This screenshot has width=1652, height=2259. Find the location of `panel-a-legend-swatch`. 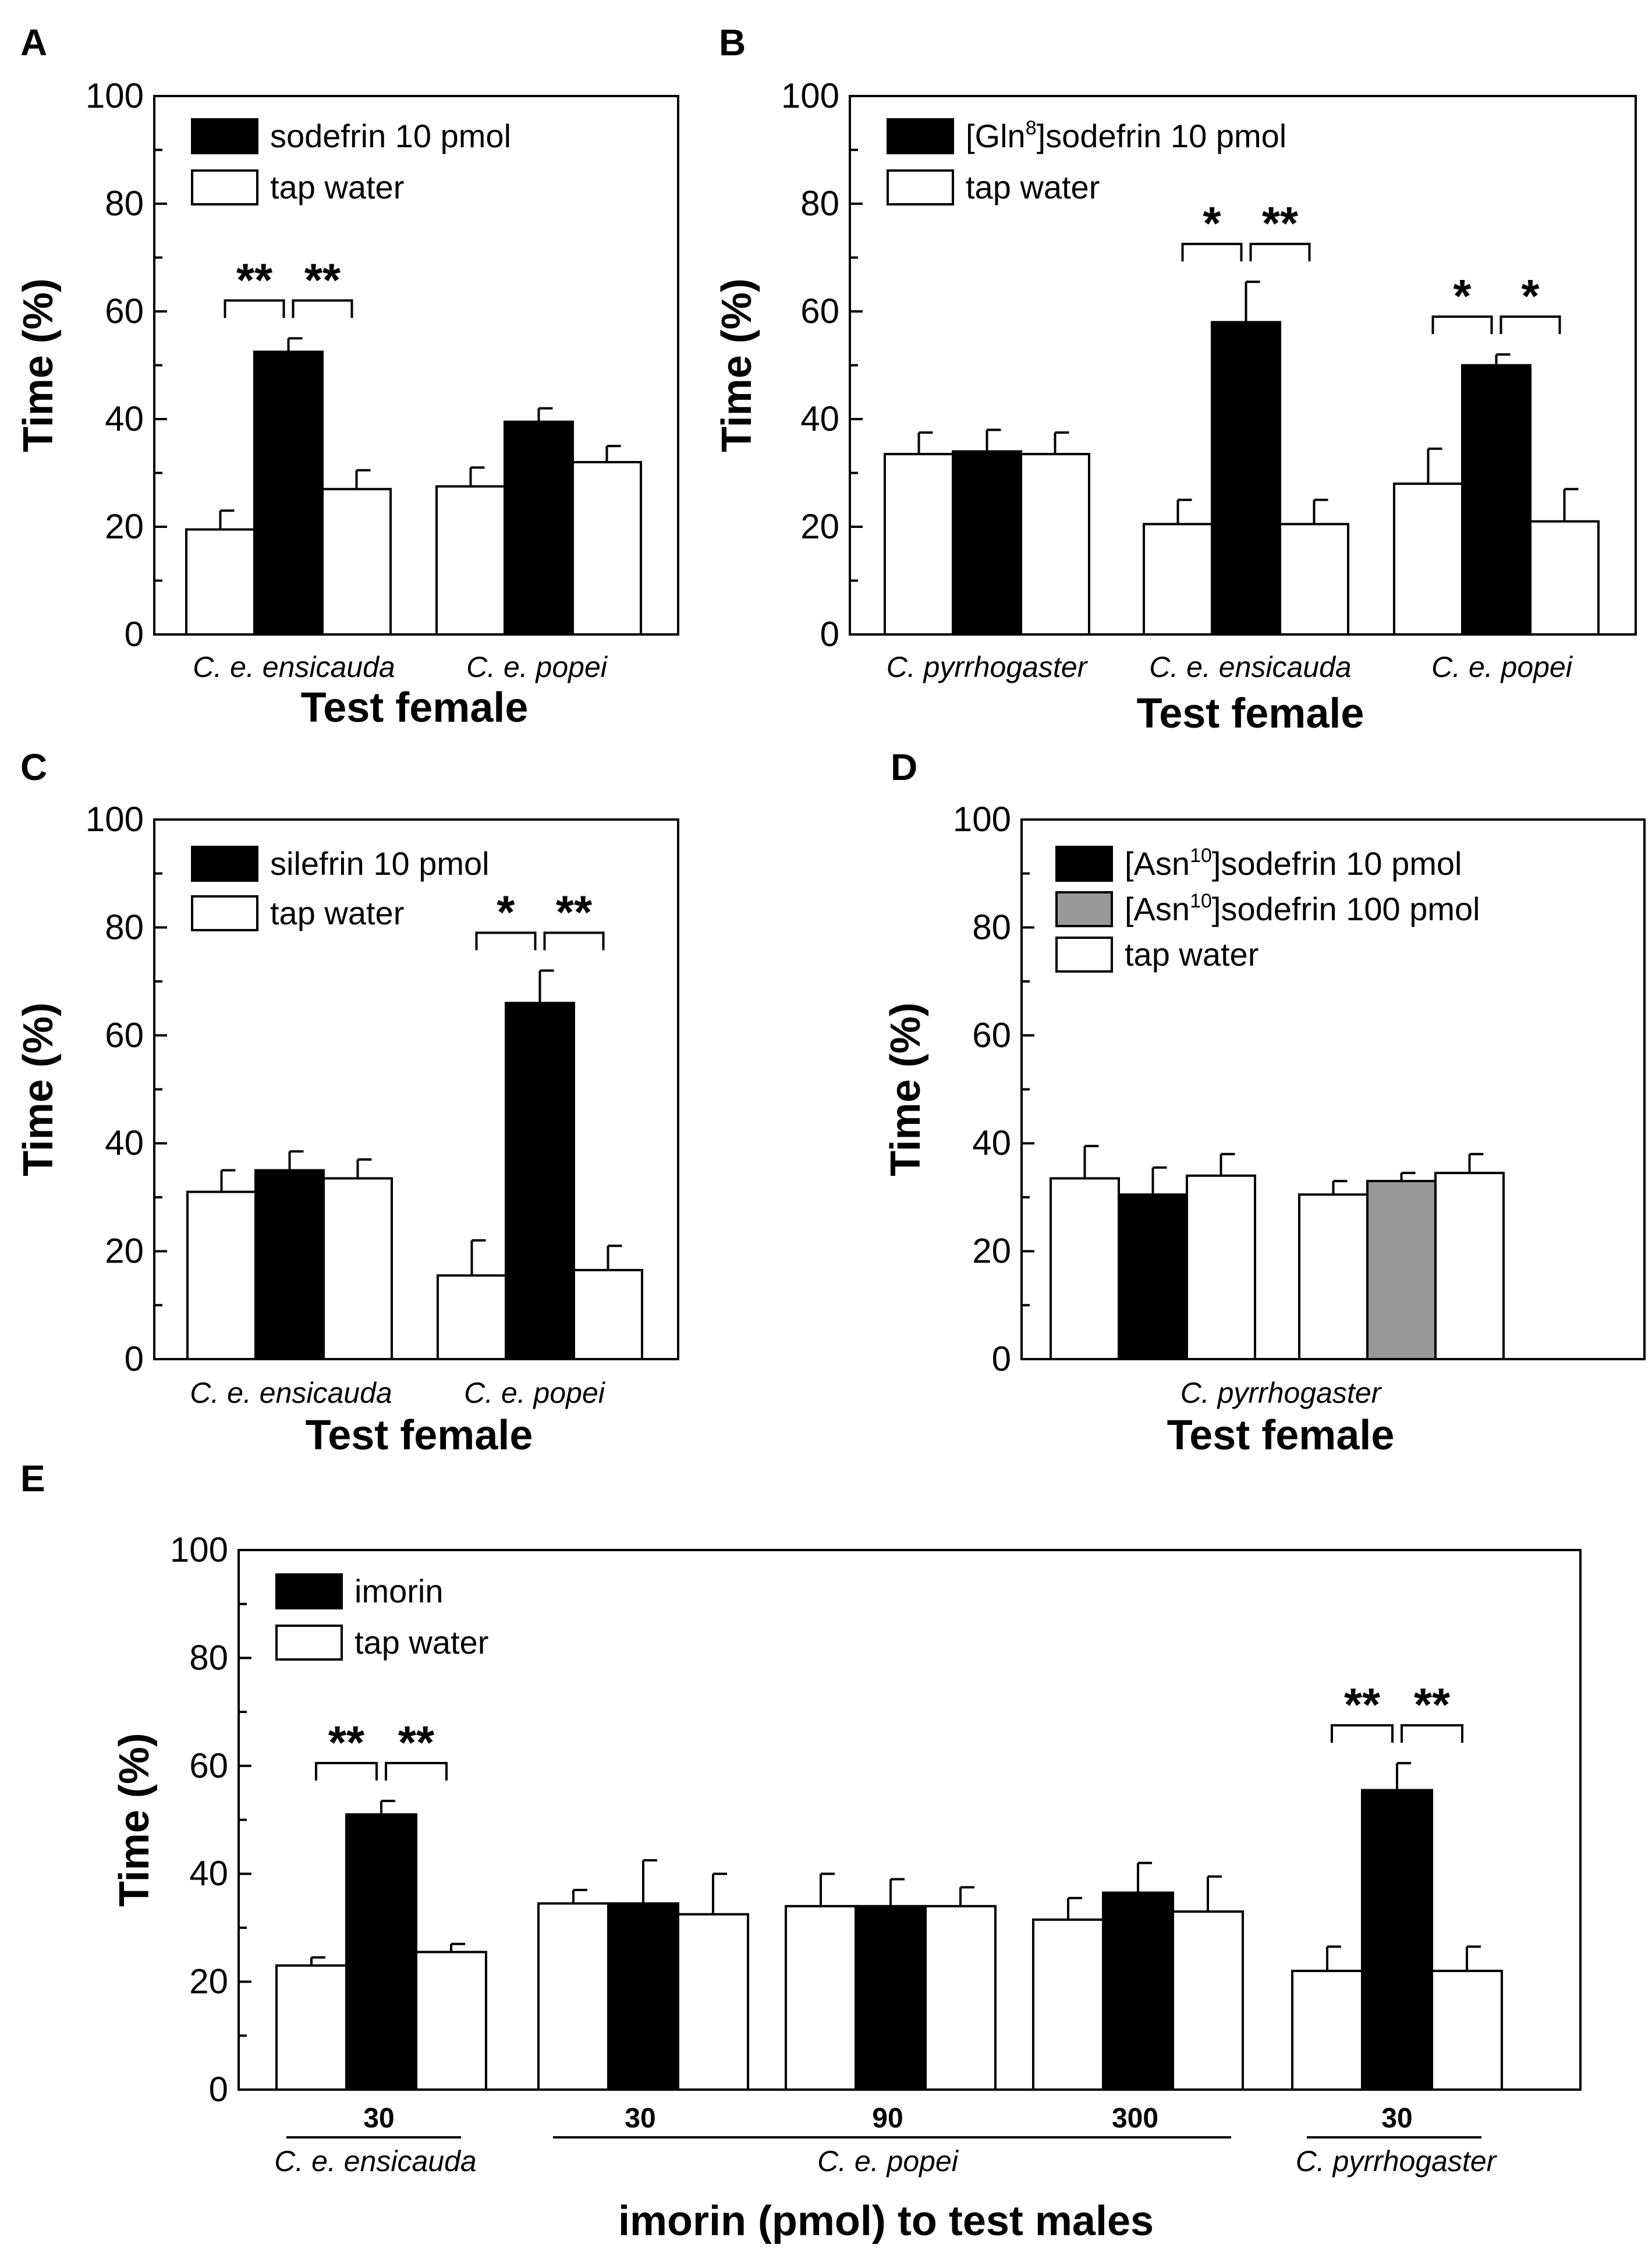

panel-a-legend-swatch is located at coordinates (224, 187).